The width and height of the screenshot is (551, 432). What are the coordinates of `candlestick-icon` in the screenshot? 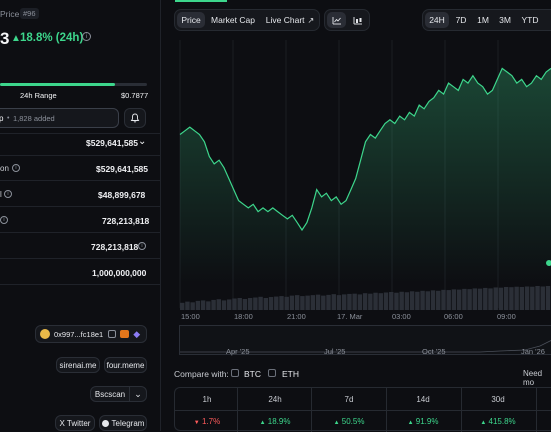 It's located at (357, 20).